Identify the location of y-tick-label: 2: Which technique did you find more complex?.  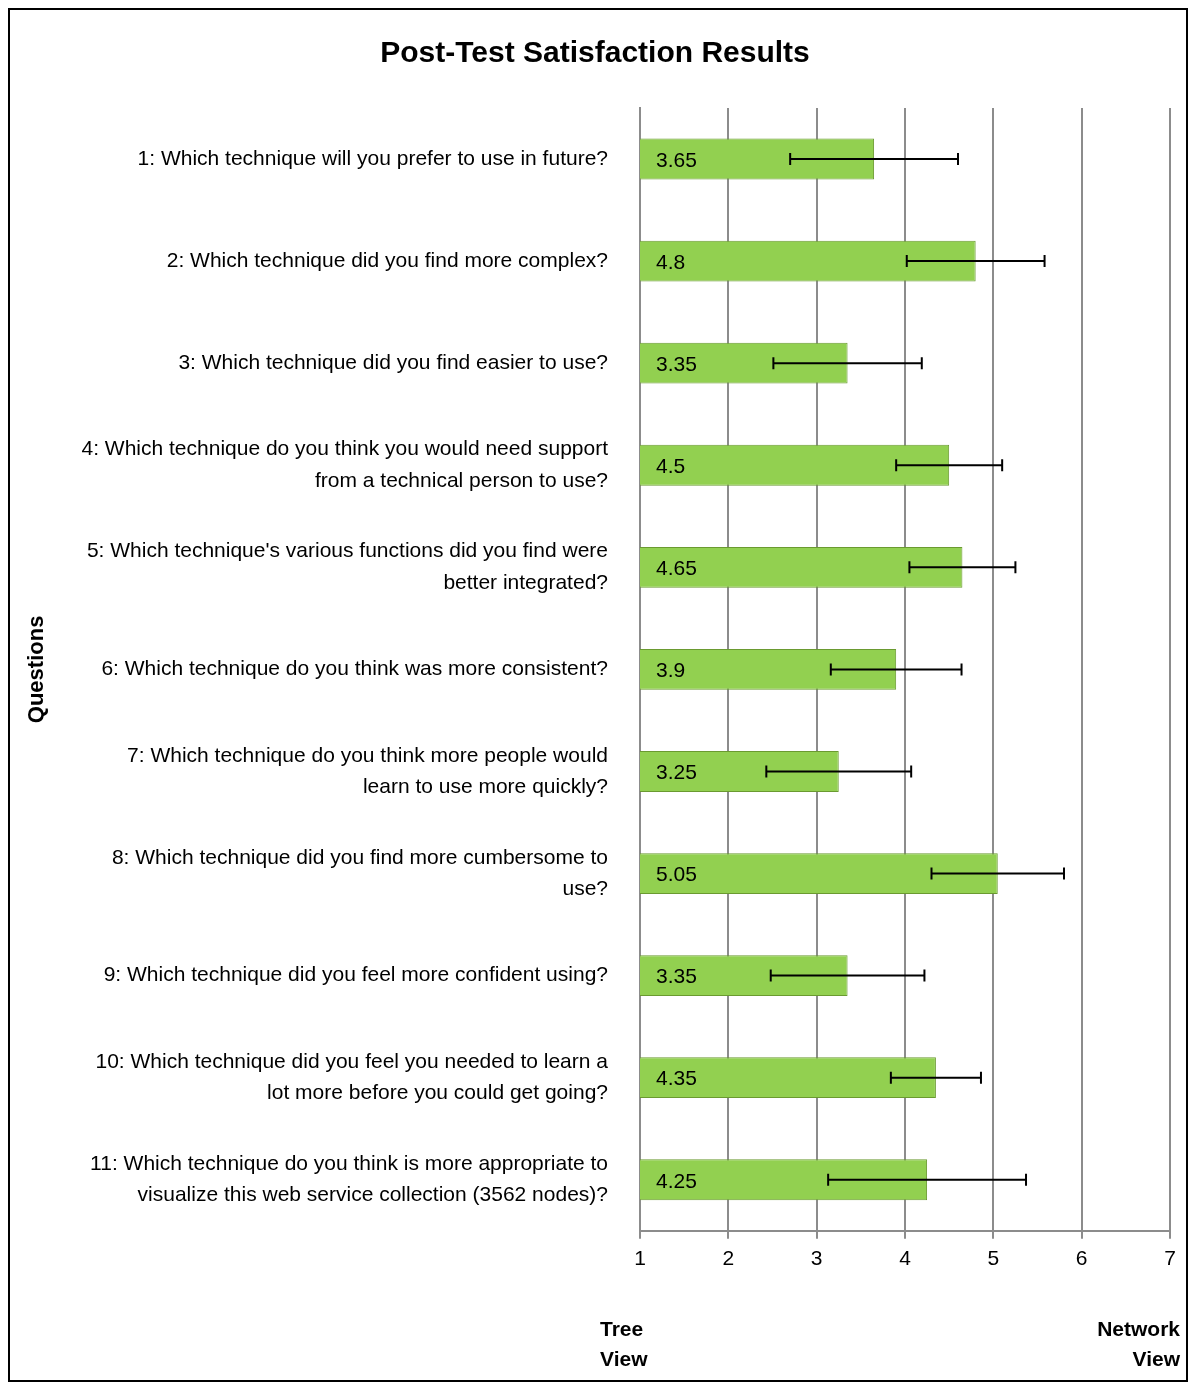
(387, 259).